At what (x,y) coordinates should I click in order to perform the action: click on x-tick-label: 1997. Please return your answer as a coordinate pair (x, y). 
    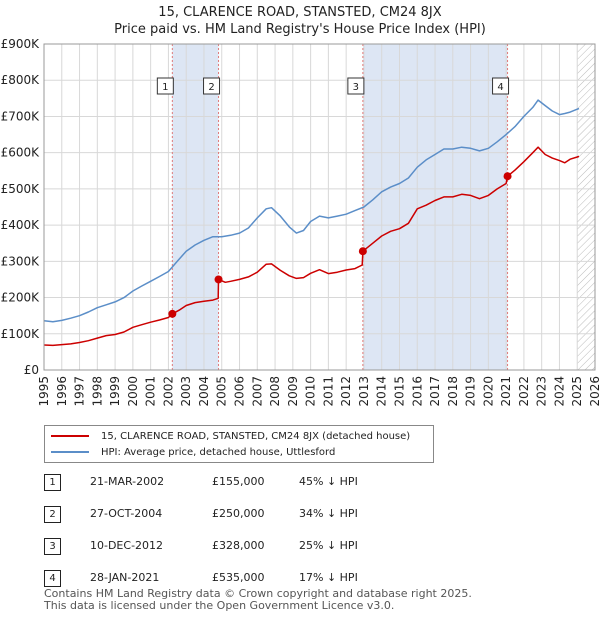
    Looking at the image, I should click on (80, 391).